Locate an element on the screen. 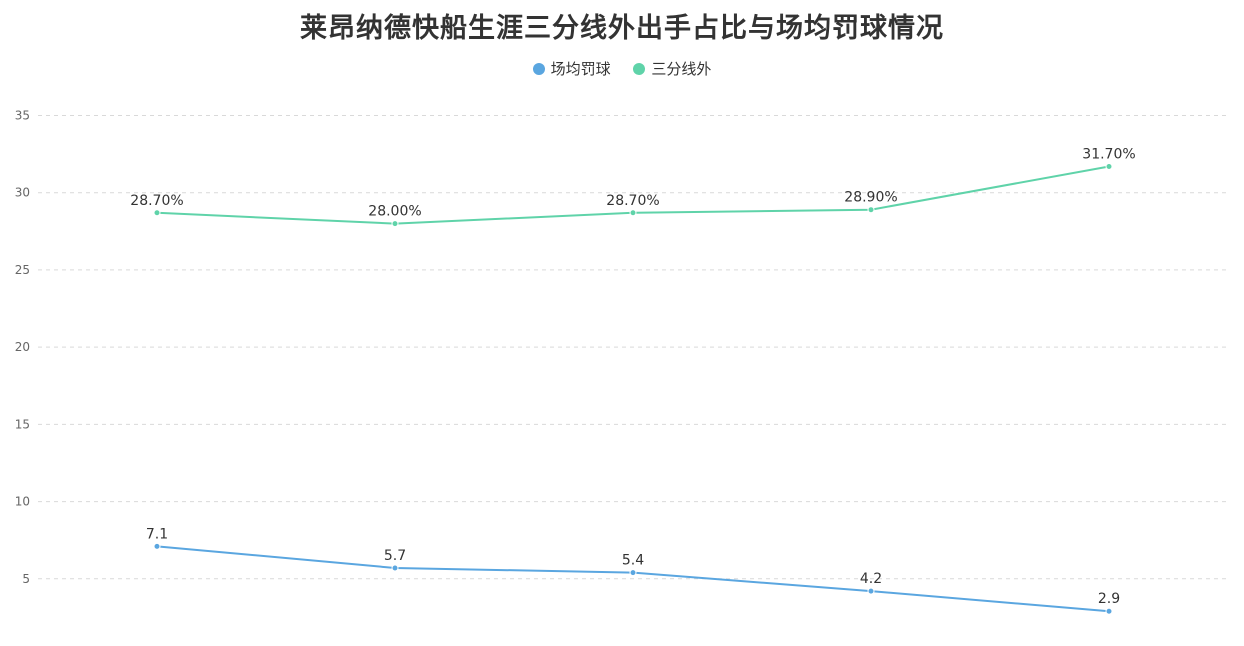  legend-label-three-point: 三分线外 is located at coordinates (681, 69).